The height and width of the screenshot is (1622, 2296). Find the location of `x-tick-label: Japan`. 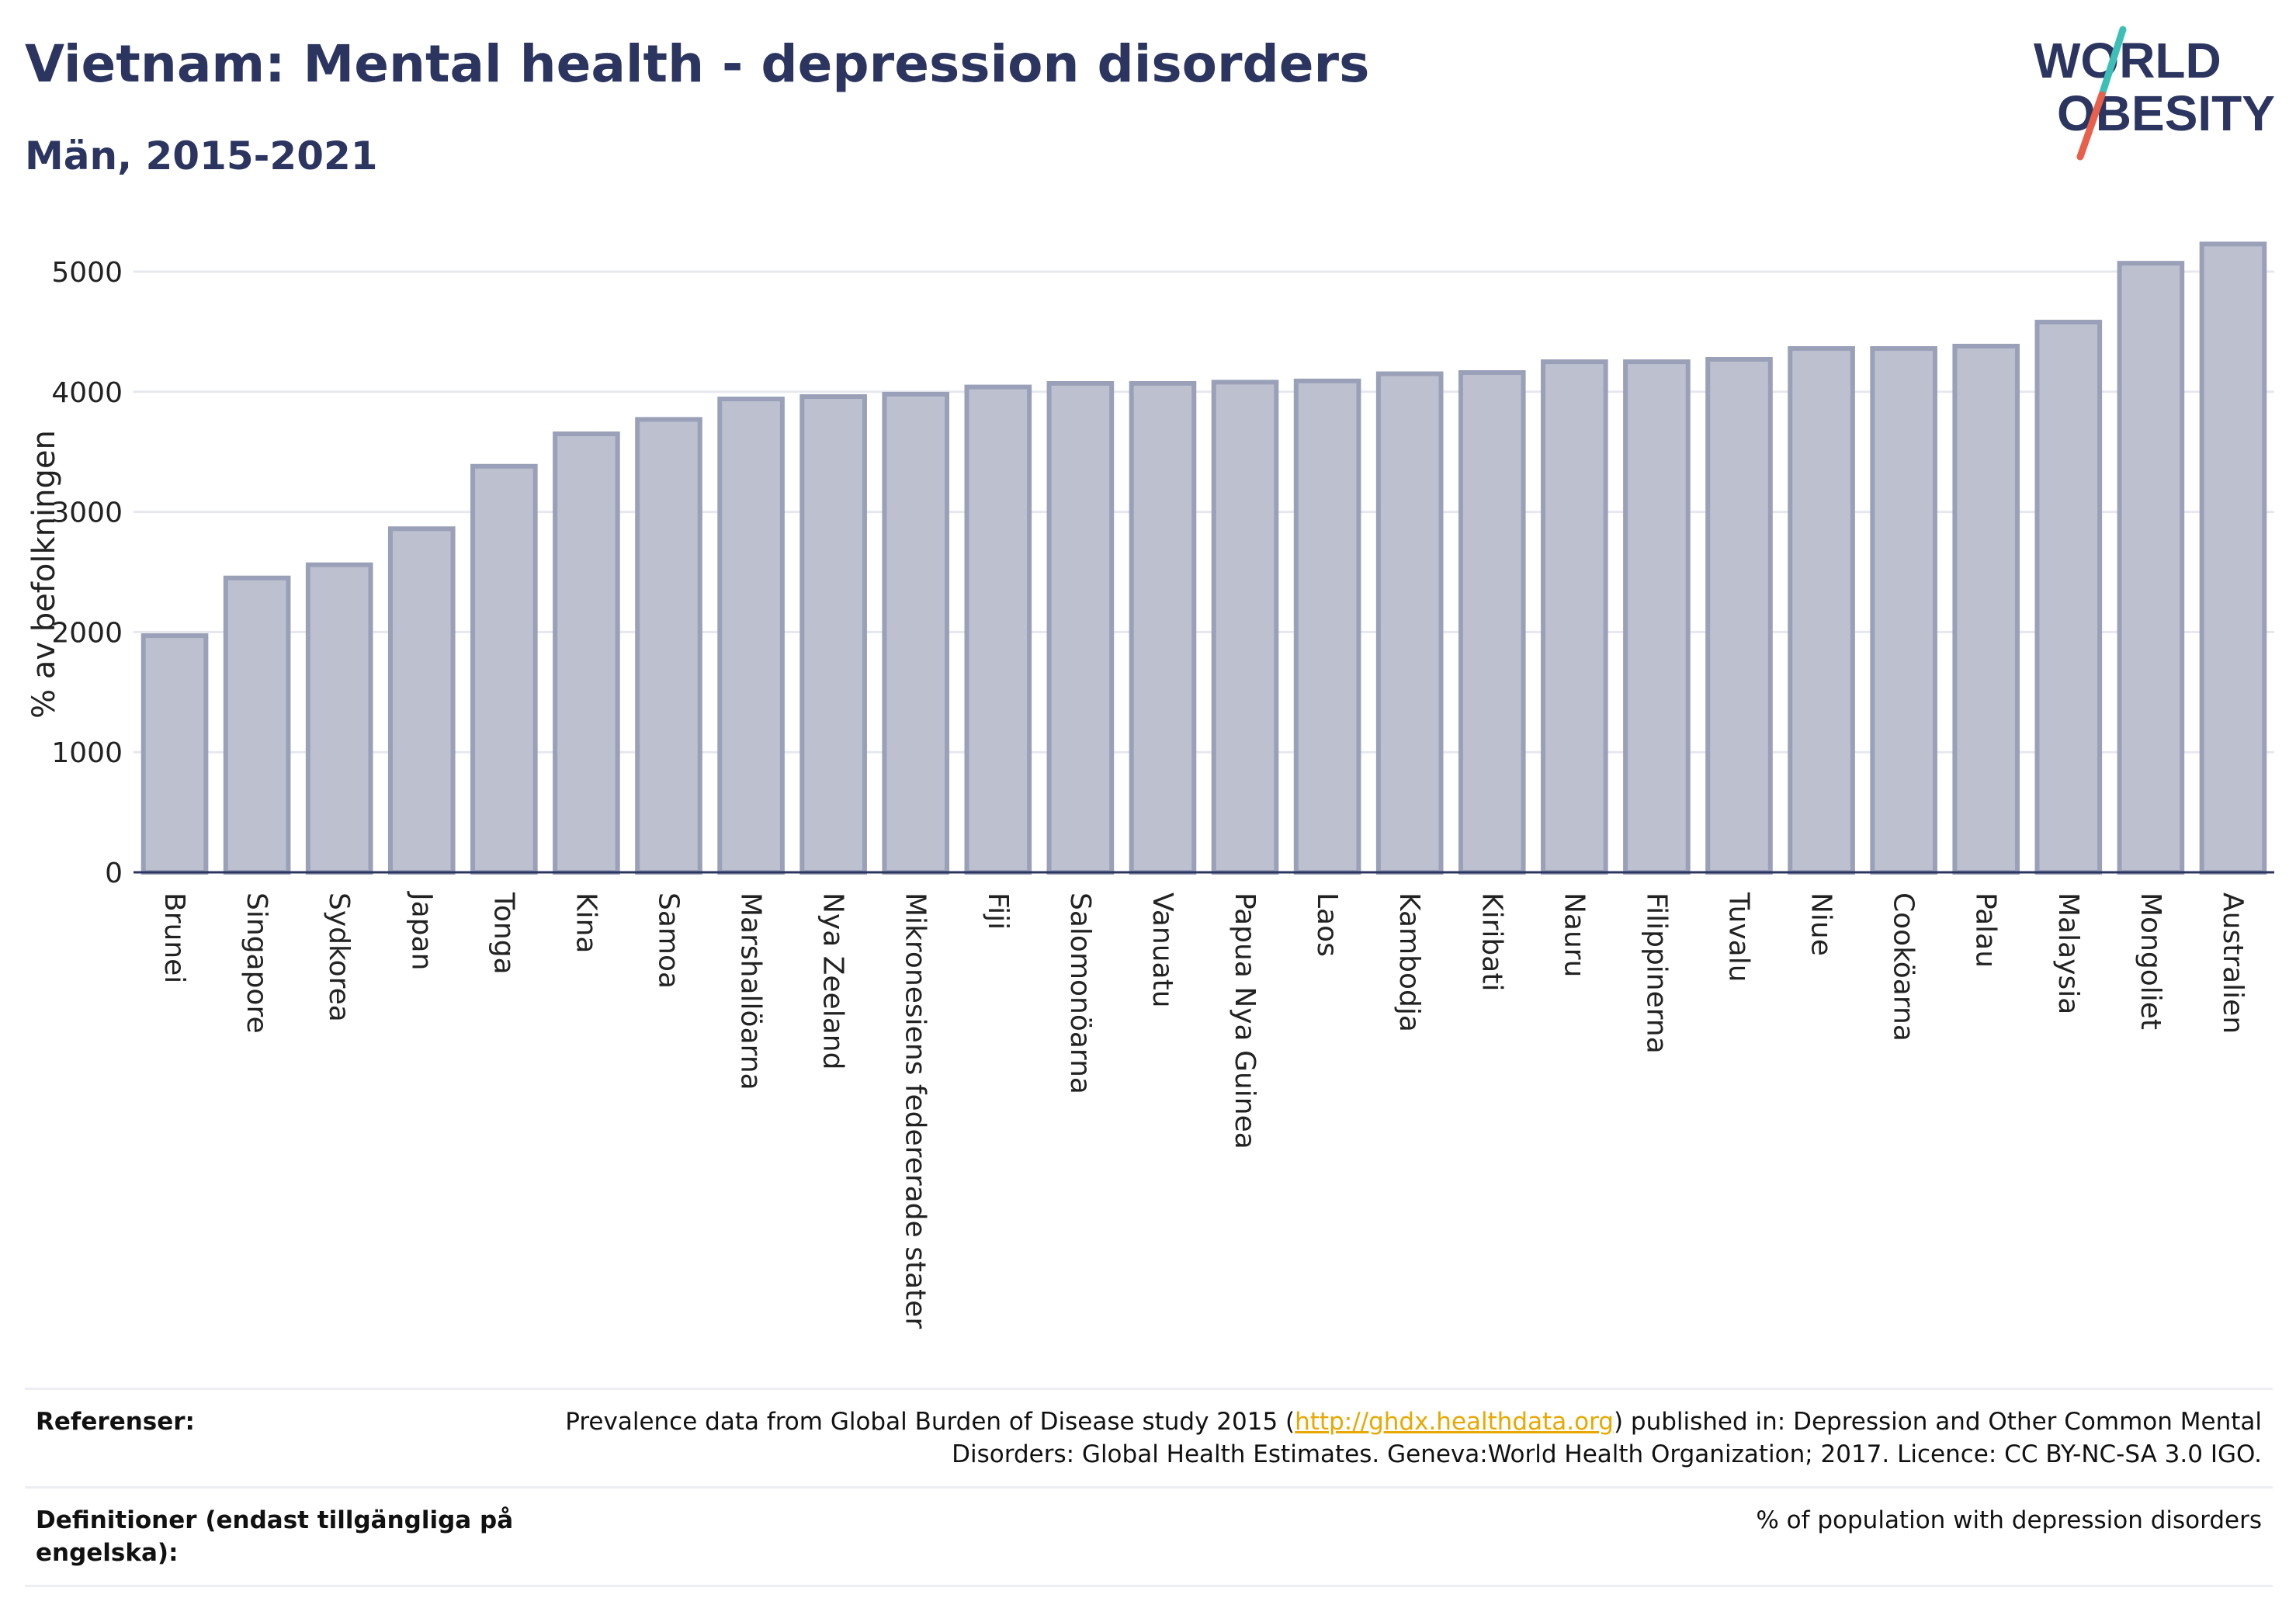

x-tick-label: Japan is located at coordinates (421, 930).